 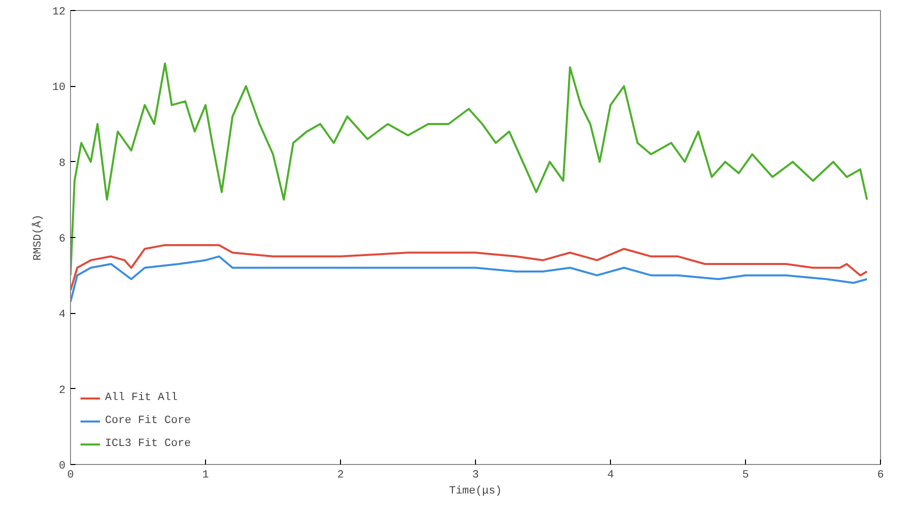 I want to click on y-tick-label: 12, so click(x=59, y=12).